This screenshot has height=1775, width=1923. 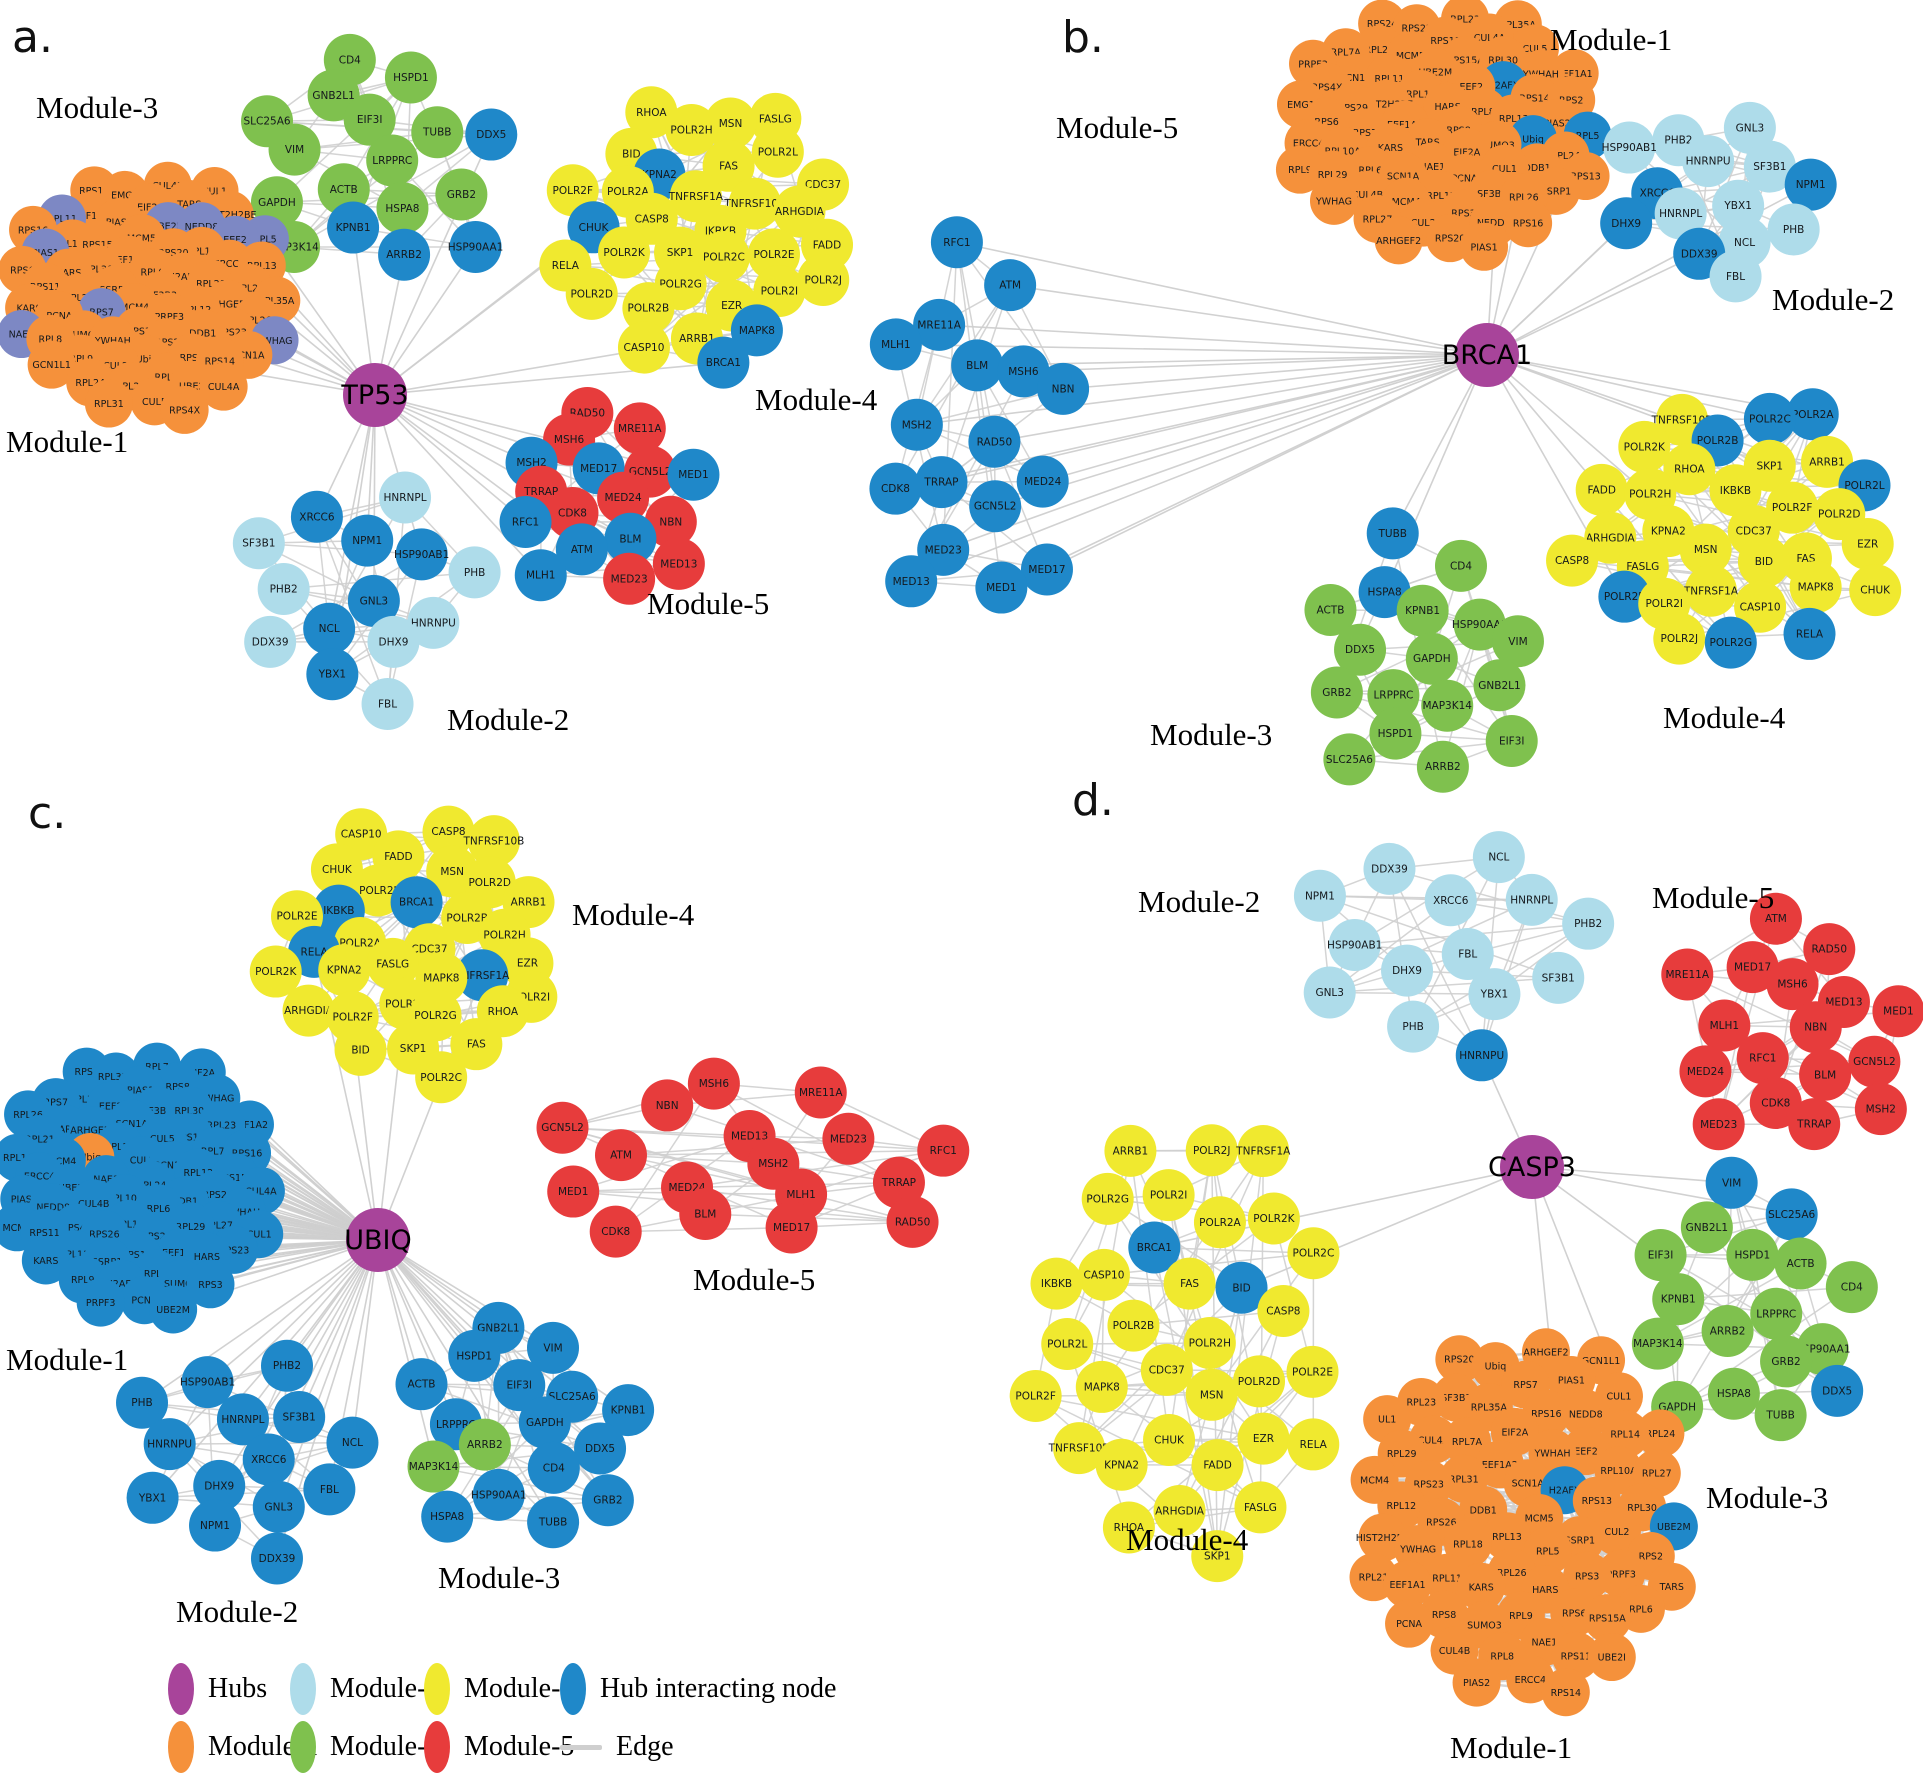 What do you see at coordinates (1349, 759) in the screenshot?
I see `node-SLC25A6: SLC25A6` at bounding box center [1349, 759].